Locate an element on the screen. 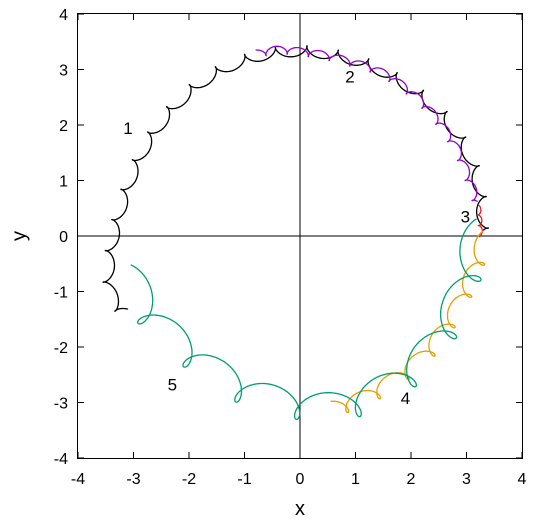 This screenshot has width=534, height=524. y-tick-label: -2 is located at coordinates (61, 348).